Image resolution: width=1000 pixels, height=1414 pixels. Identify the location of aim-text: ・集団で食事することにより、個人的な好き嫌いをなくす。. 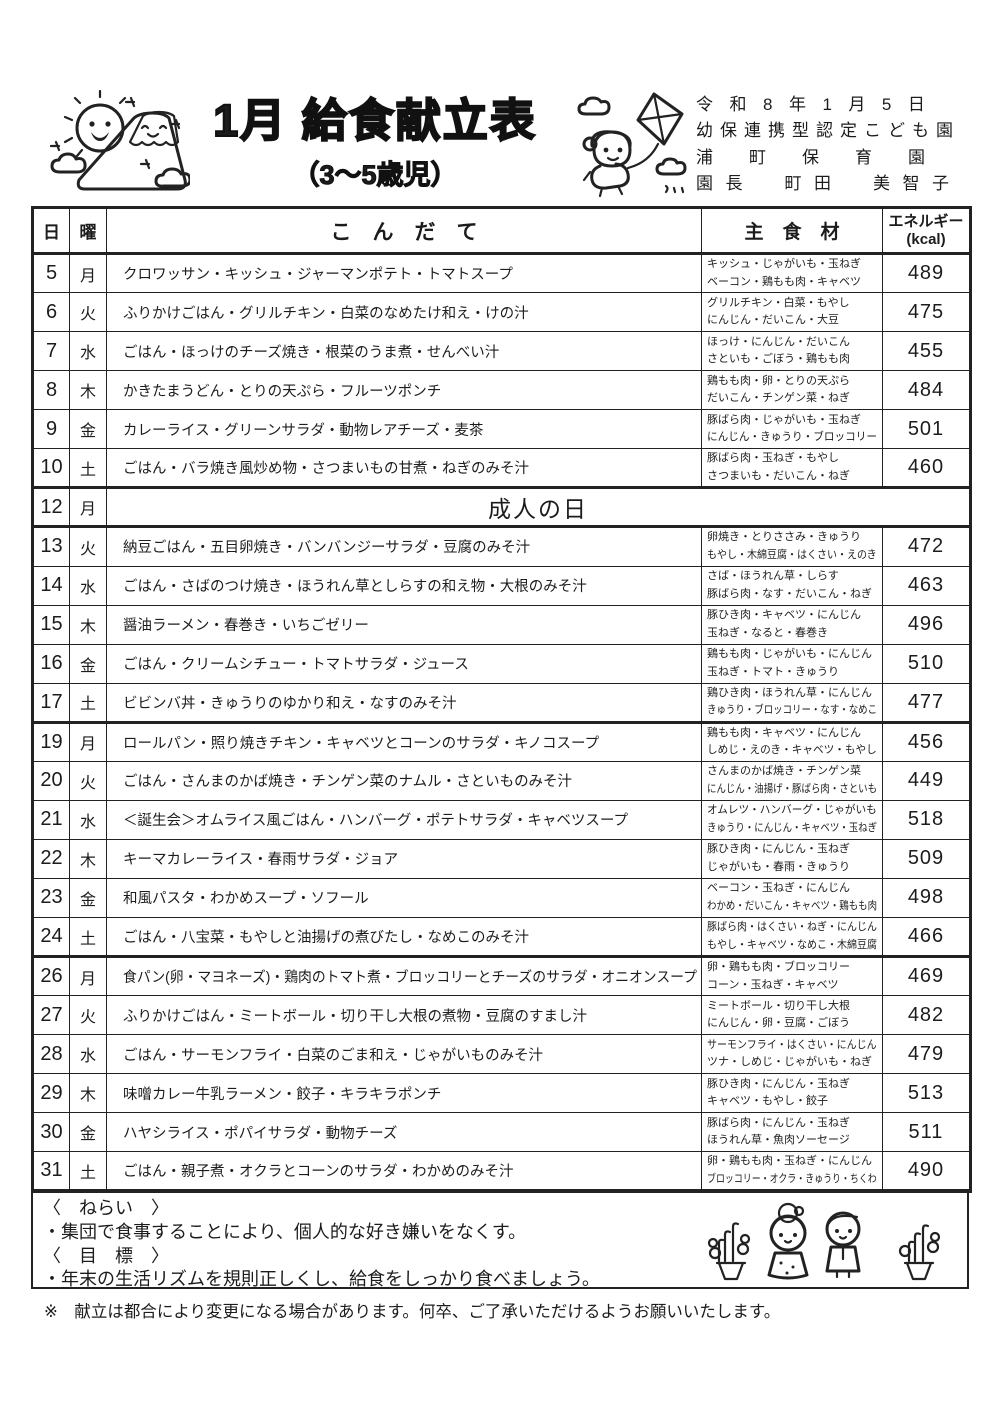
(285, 1231).